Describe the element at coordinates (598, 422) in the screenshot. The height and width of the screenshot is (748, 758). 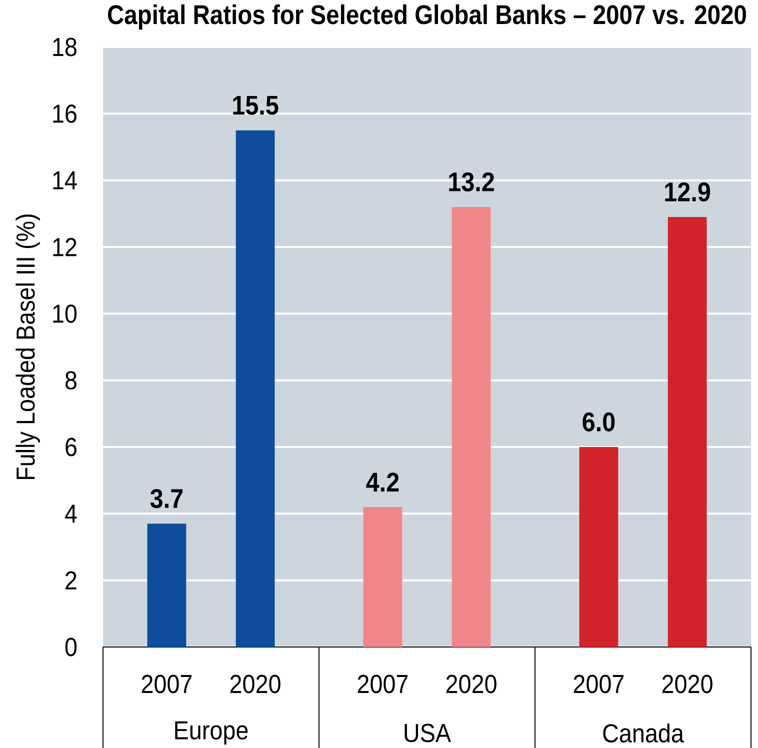
I see `data-label: 6.0` at that location.